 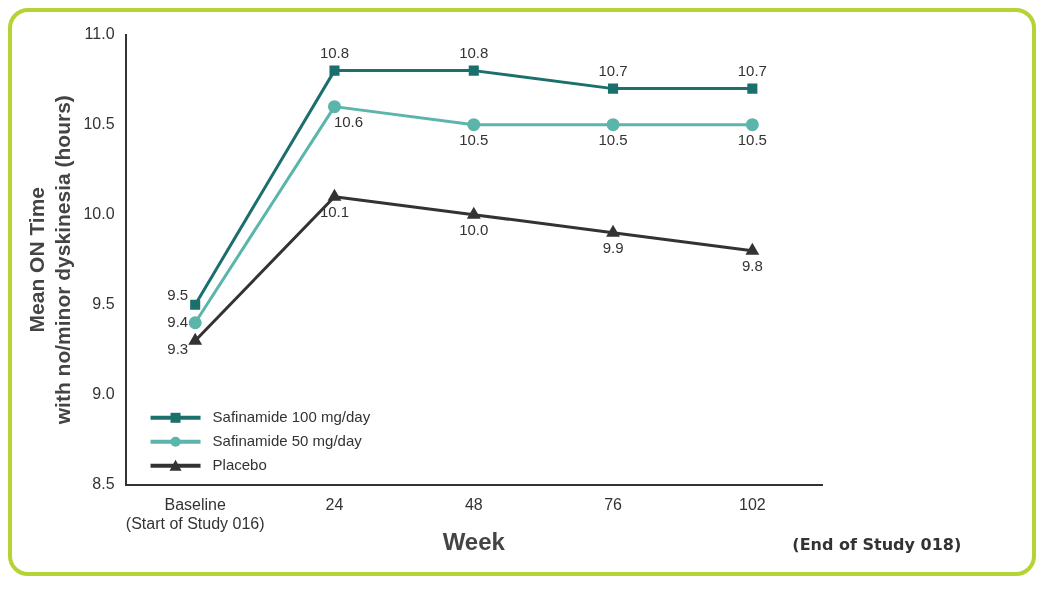 What do you see at coordinates (239, 464) in the screenshot?
I see `legend-label: Placebo` at bounding box center [239, 464].